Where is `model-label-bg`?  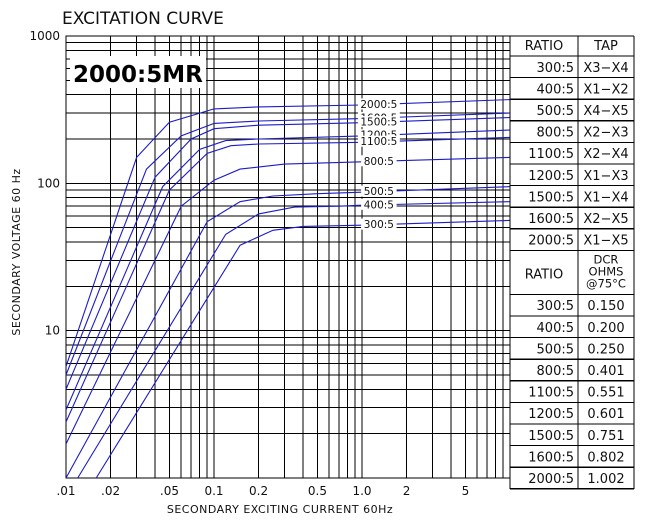
model-label-bg is located at coordinates (138, 72).